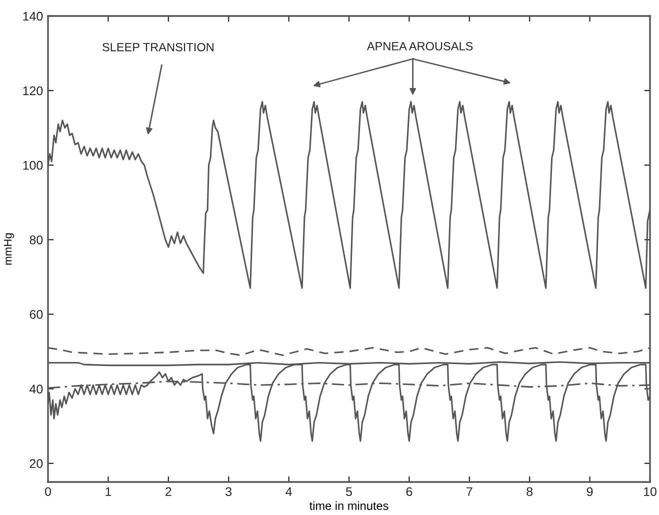  What do you see at coordinates (36, 463) in the screenshot?
I see `y-tick-label: 20` at bounding box center [36, 463].